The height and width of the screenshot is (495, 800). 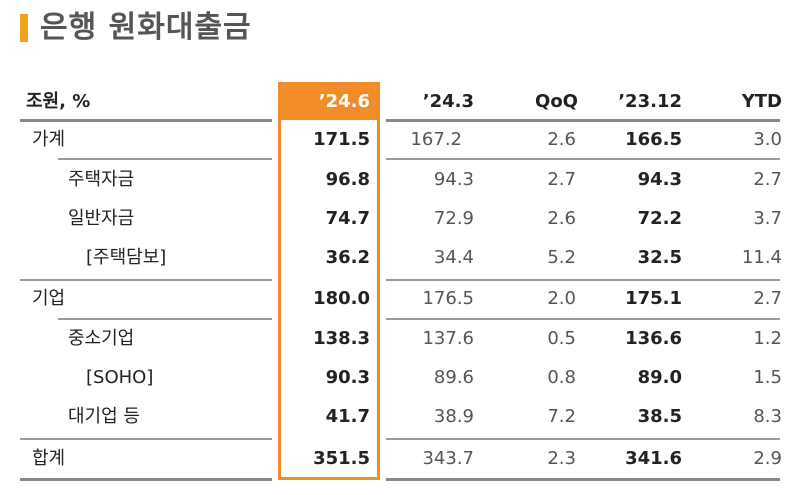 I want to click on cell-value: 1.2, so click(x=767, y=338).